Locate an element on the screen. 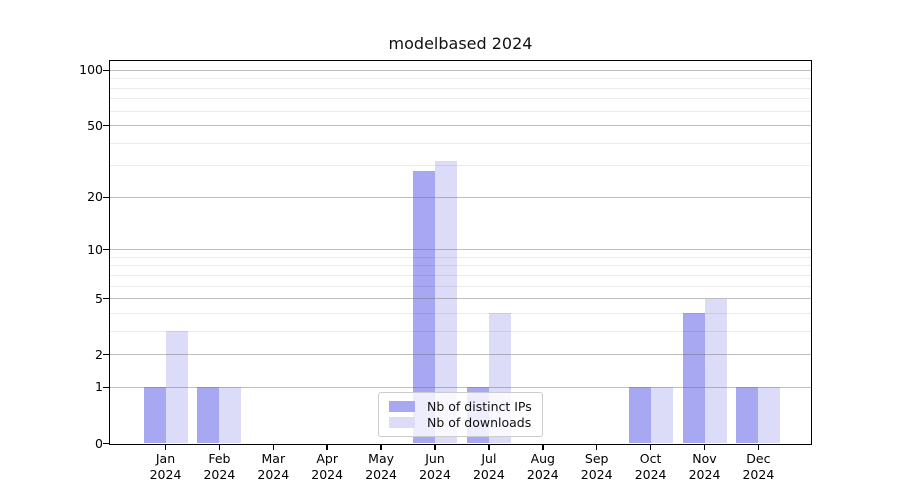  x-tick-month: Apr is located at coordinates (327, 458).